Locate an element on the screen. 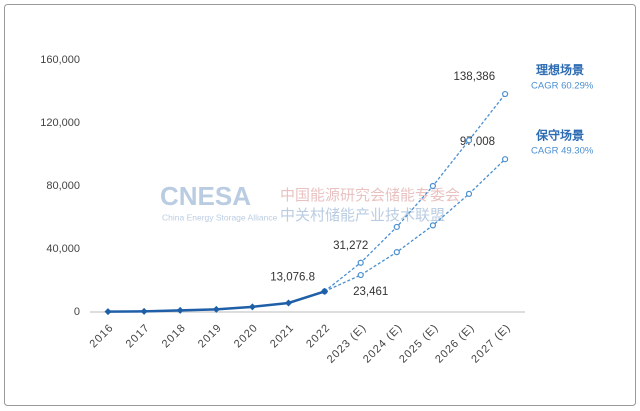 The width and height of the screenshot is (640, 411). legend-label: 理想场景 is located at coordinates (560, 69).